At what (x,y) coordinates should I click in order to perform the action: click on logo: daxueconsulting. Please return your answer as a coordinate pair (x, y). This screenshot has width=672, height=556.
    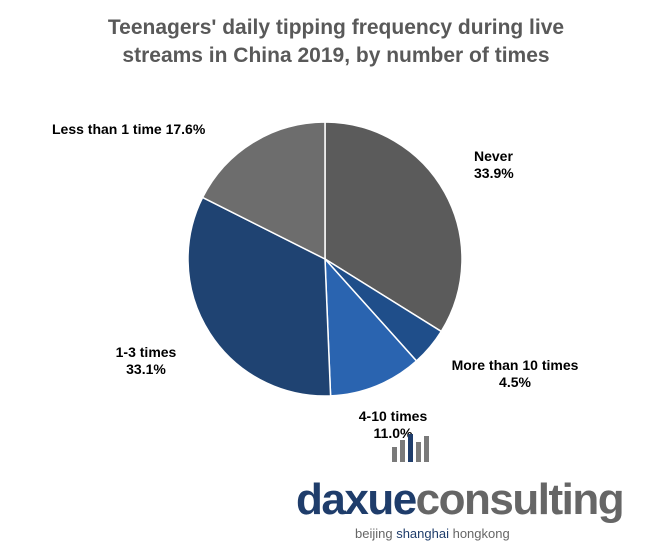
    Looking at the image, I should click on (460, 499).